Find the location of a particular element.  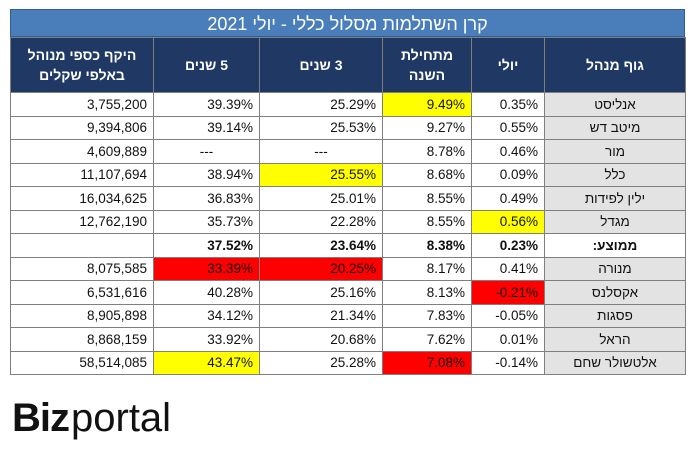

cell-y5: 38.94% is located at coordinates (206, 174).